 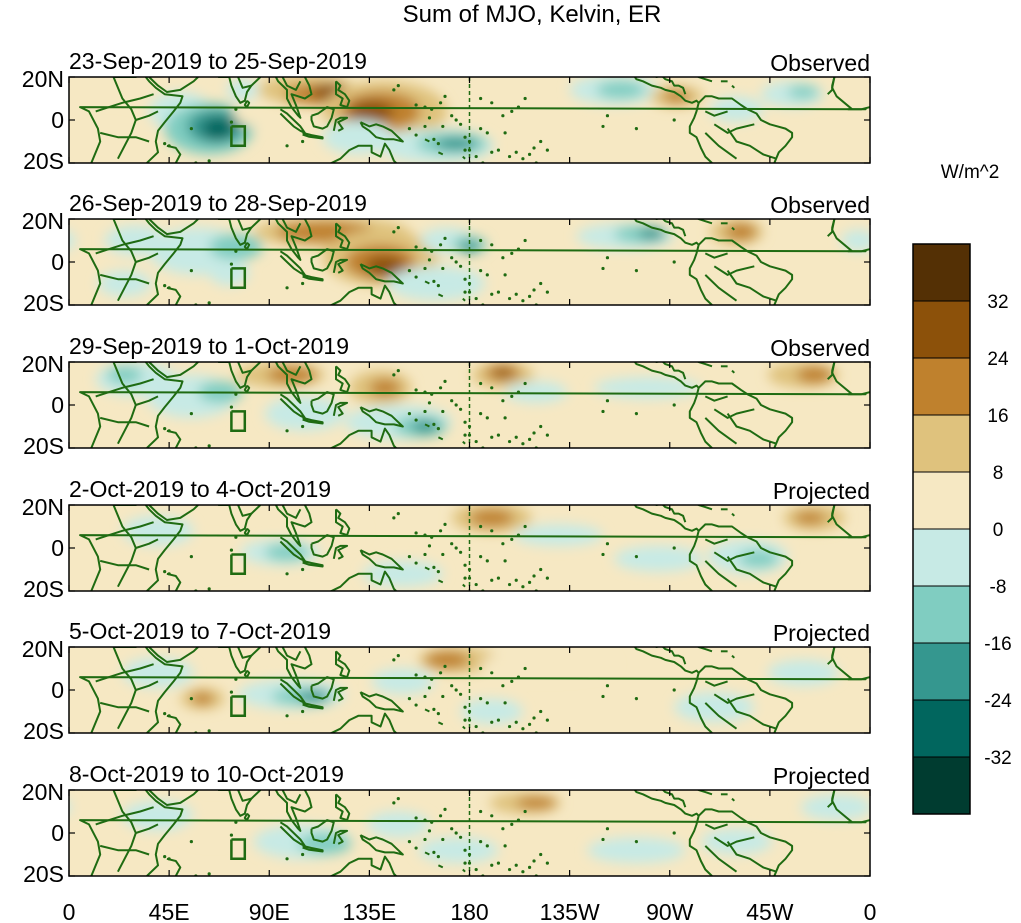 What do you see at coordinates (570, 911) in the screenshot?
I see `lon-label: 135W` at bounding box center [570, 911].